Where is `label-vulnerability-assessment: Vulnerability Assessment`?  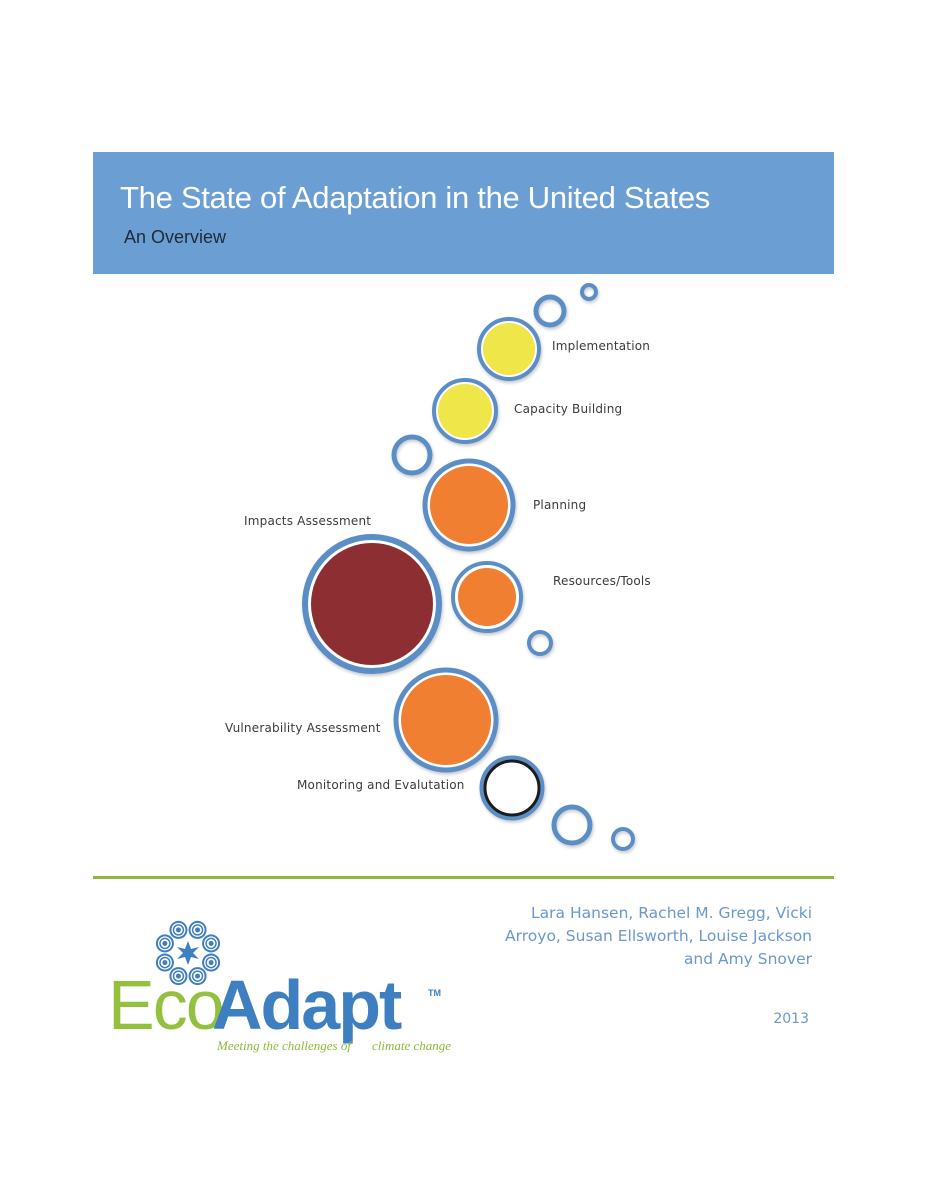 label-vulnerability-assessment: Vulnerability Assessment is located at coordinates (303, 728).